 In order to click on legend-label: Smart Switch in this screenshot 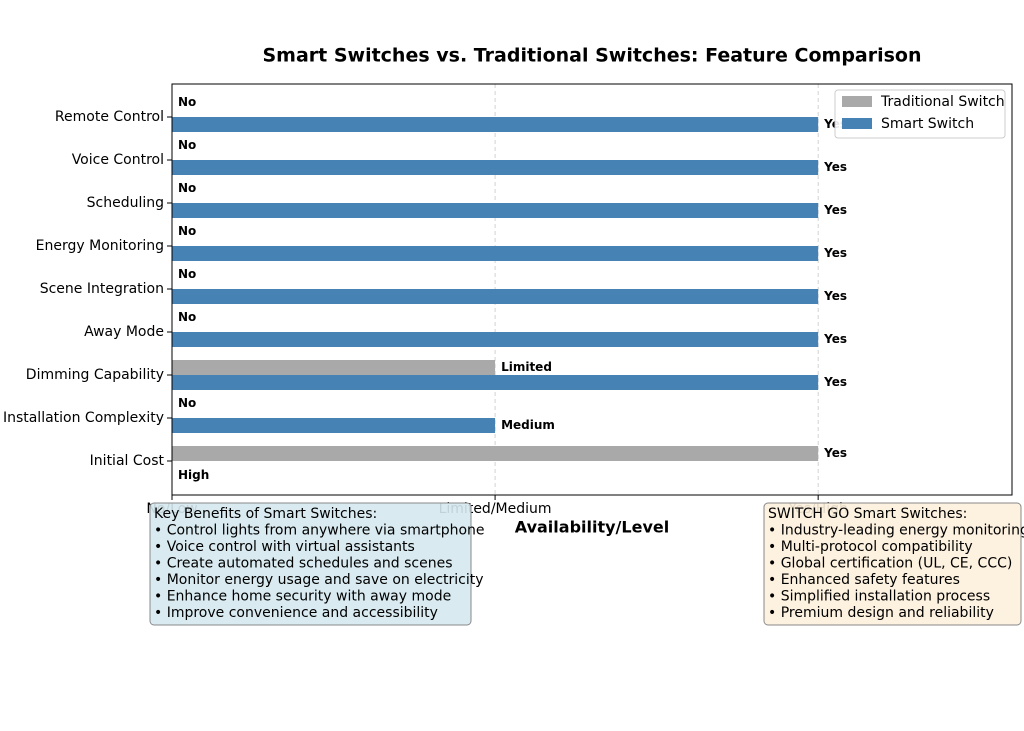, I will do `click(927, 124)`.